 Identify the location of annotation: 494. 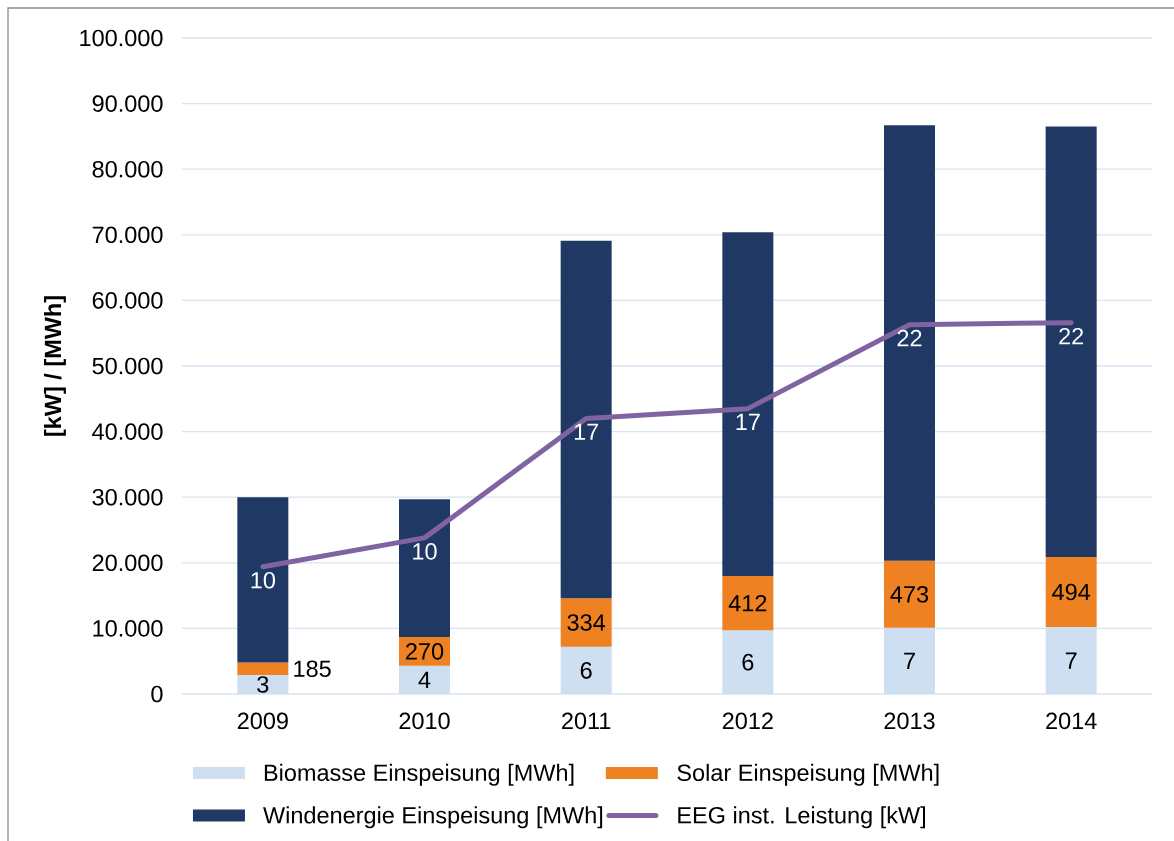
(1071, 592).